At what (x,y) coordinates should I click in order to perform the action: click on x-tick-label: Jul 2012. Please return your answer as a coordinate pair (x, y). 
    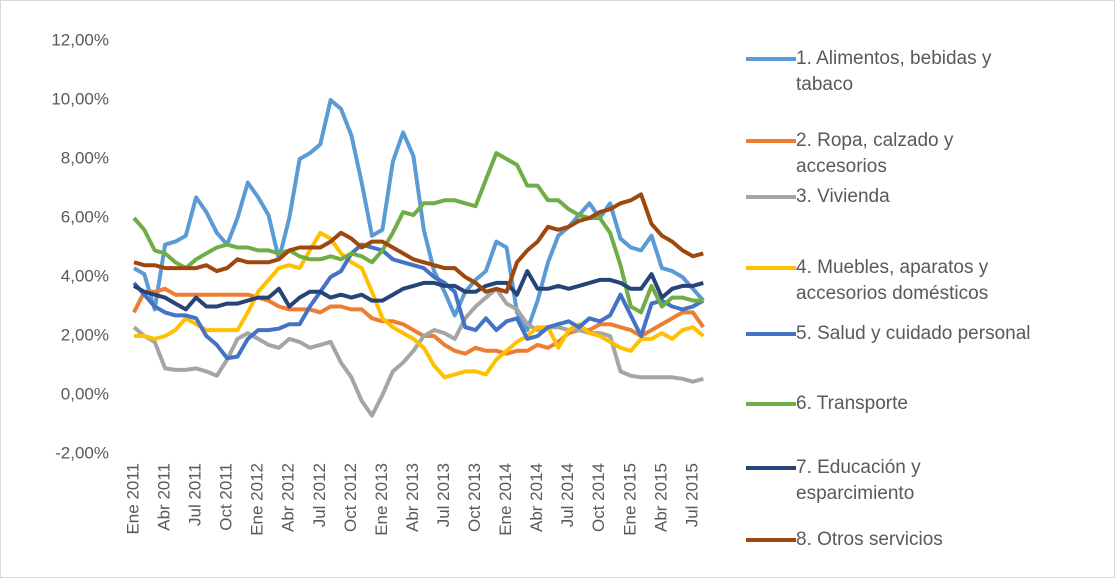
    Looking at the image, I should click on (319, 495).